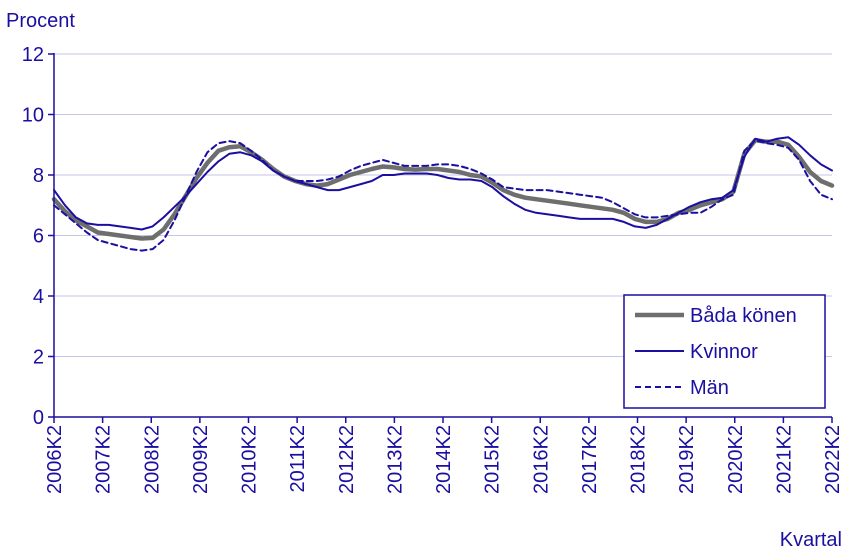 The height and width of the screenshot is (557, 850). I want to click on x-tick-label: 2014K2, so click(444, 459).